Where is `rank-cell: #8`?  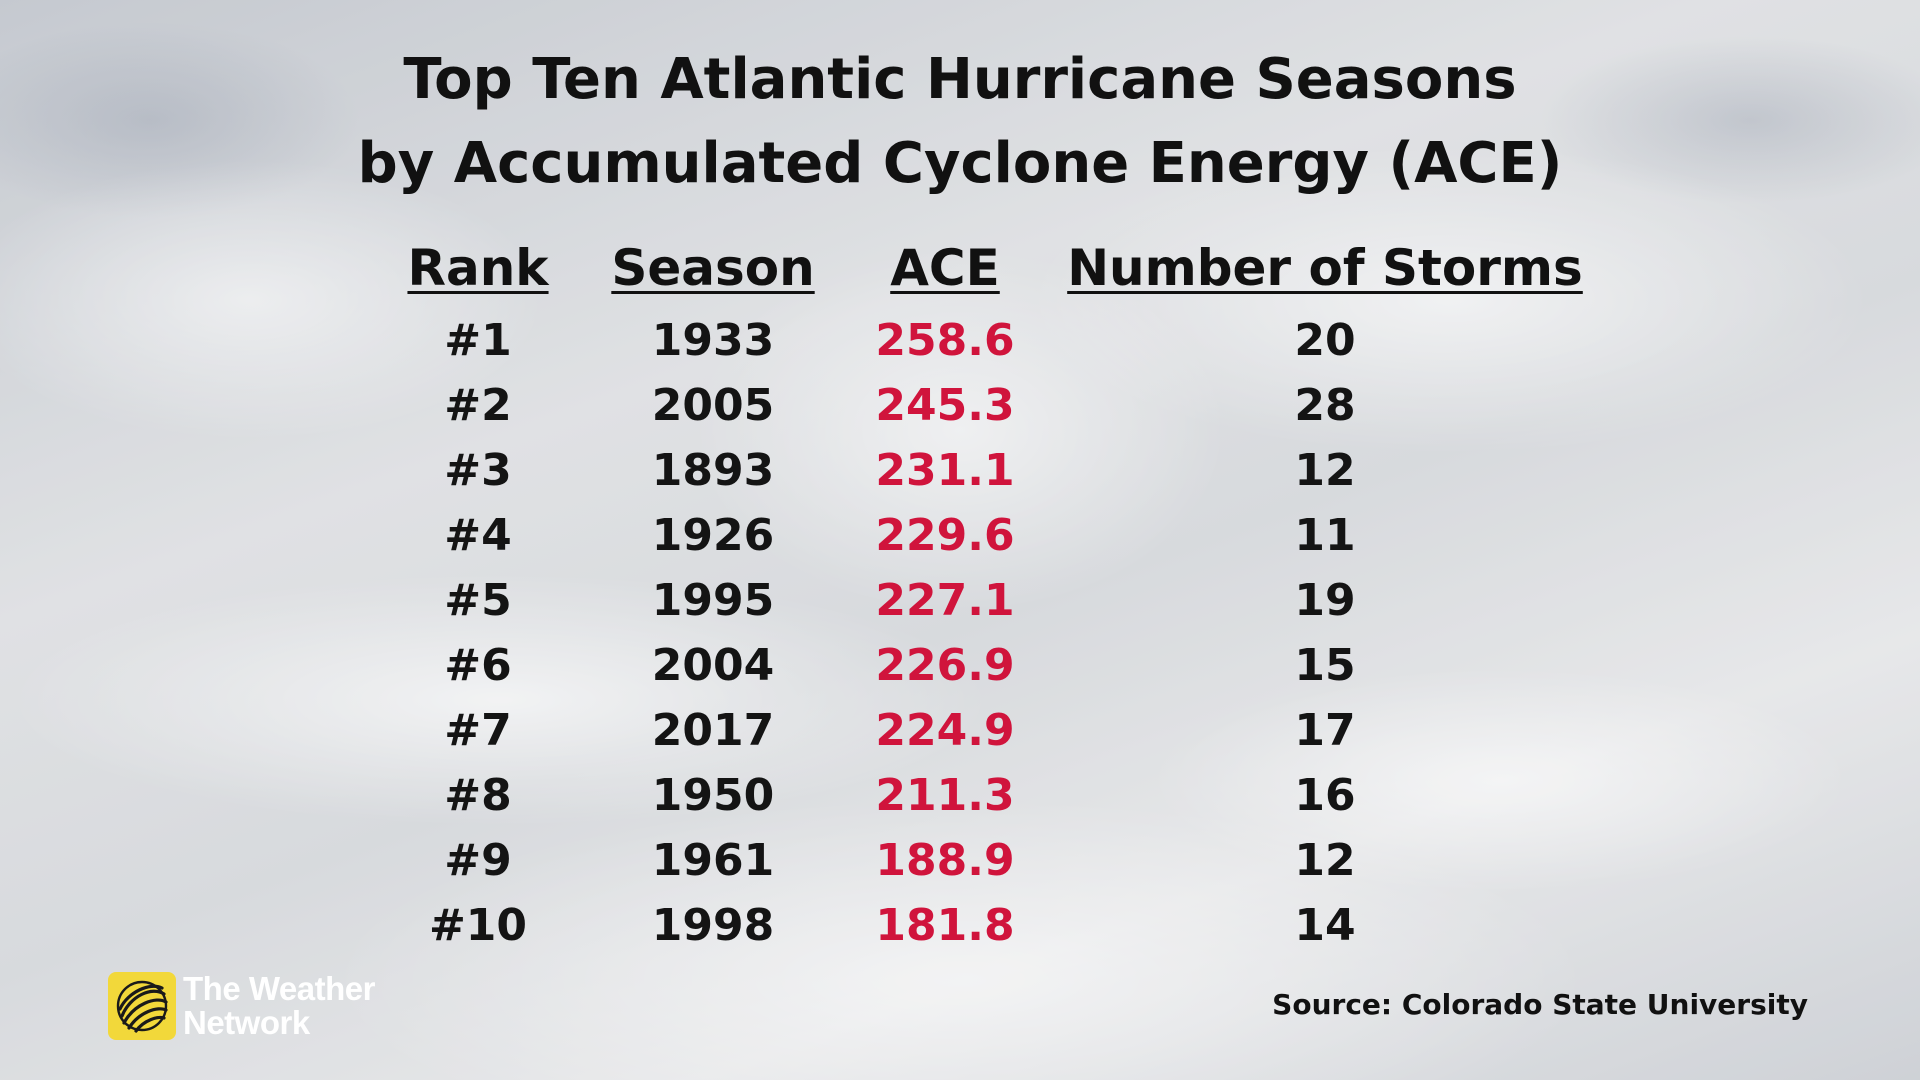
rank-cell: #8 is located at coordinates (478, 795).